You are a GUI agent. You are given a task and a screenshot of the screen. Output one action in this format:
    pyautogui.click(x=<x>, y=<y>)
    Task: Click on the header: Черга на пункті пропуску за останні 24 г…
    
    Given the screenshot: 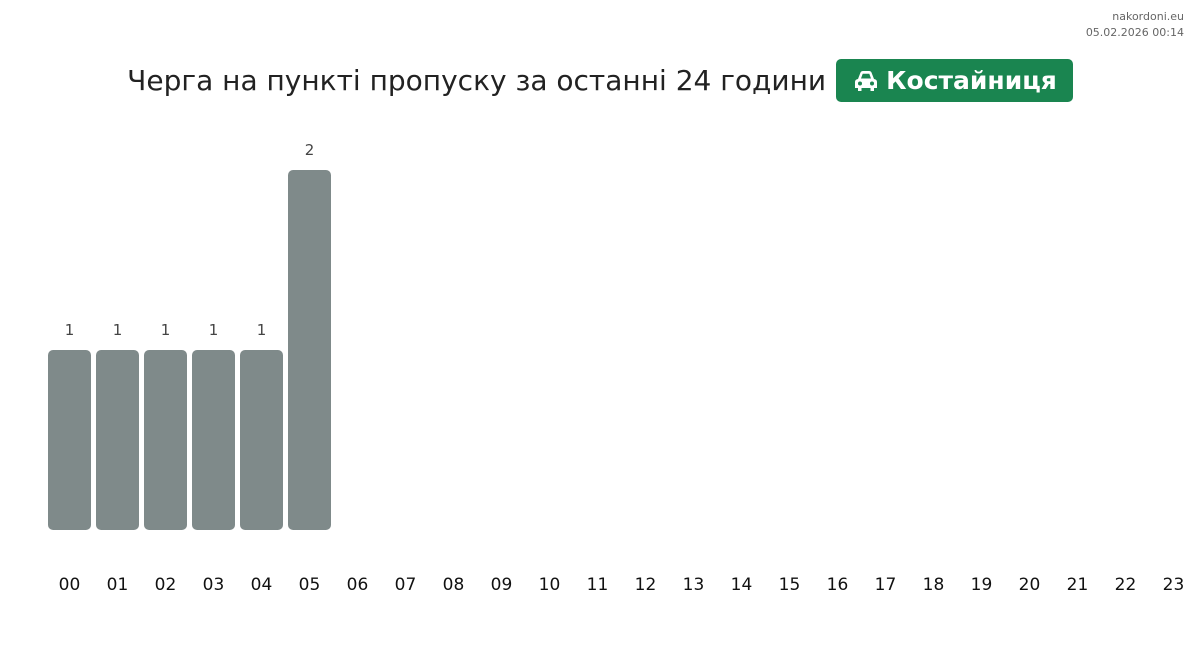 What is the action you would take?
    pyautogui.click(x=600, y=80)
    